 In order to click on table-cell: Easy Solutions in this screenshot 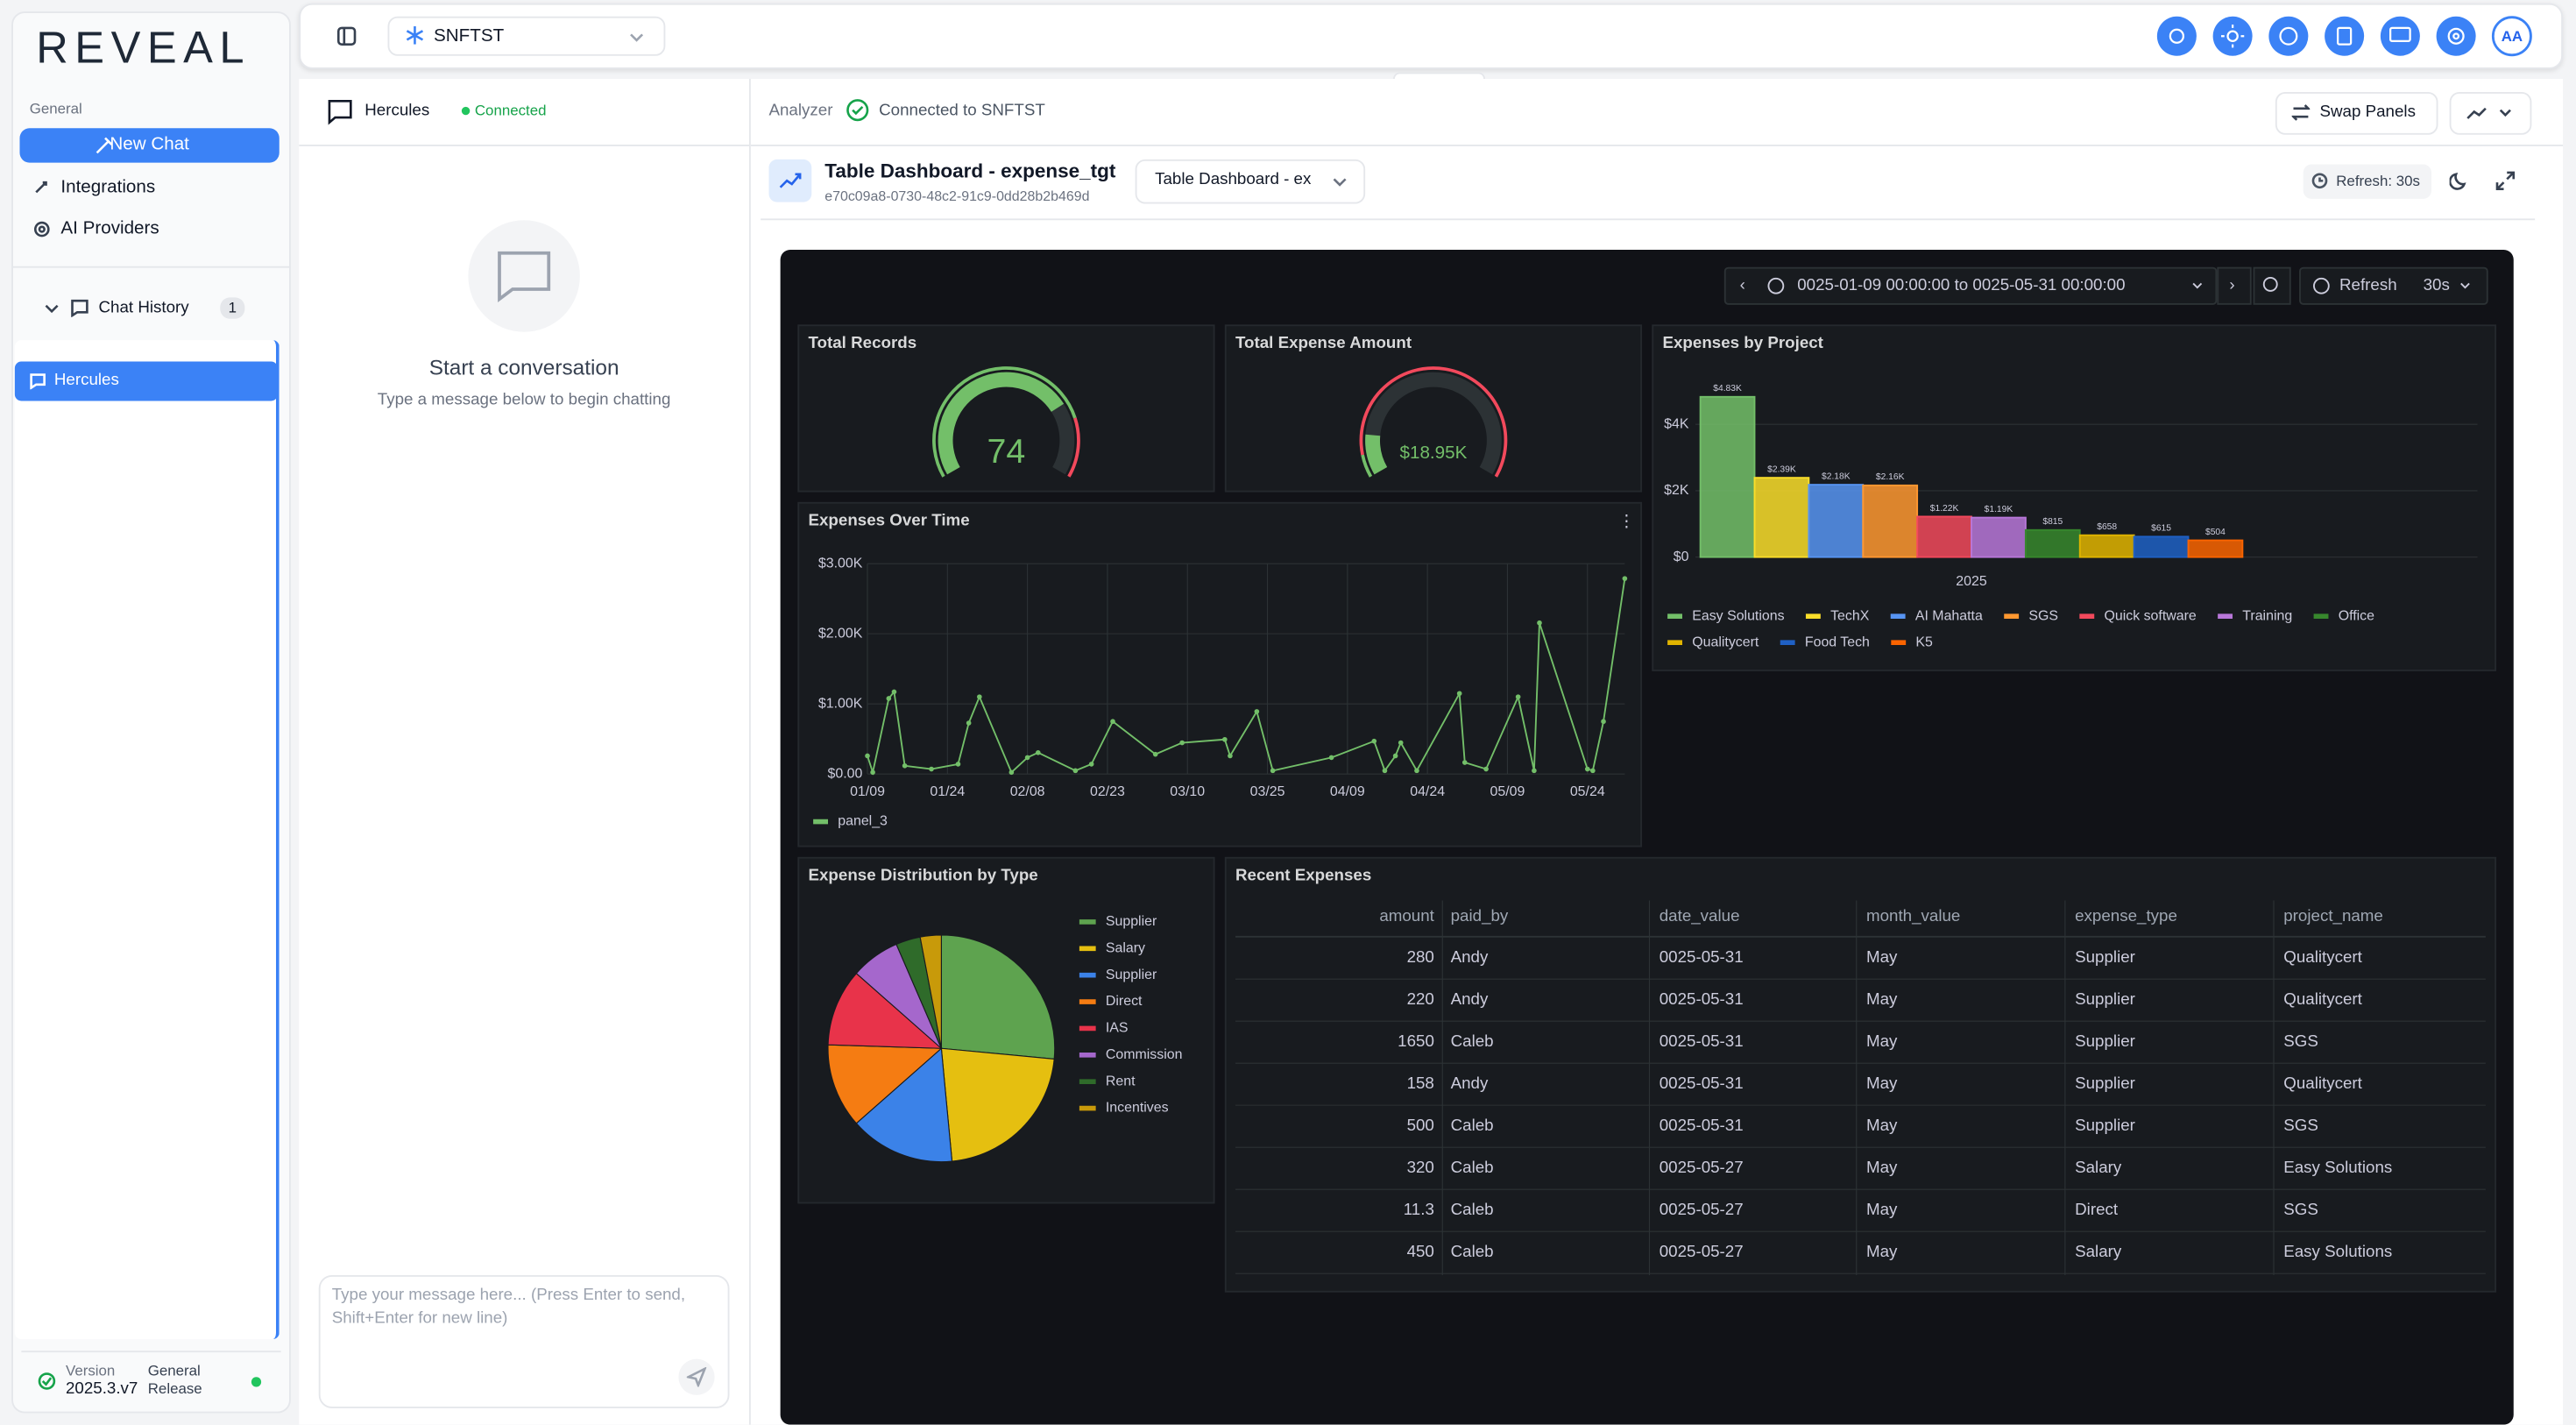, I will do `click(2337, 1167)`.